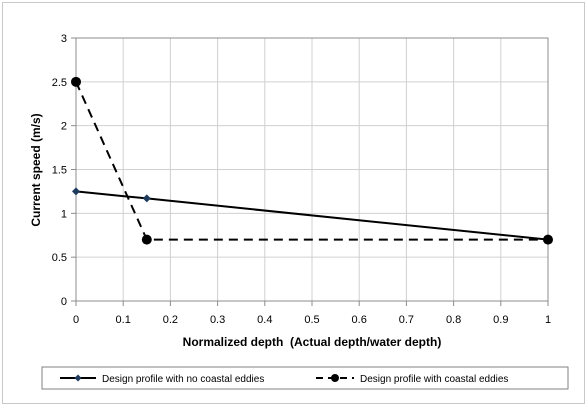 Image resolution: width=587 pixels, height=406 pixels. I want to click on x-tick-label: 0.8, so click(453, 320).